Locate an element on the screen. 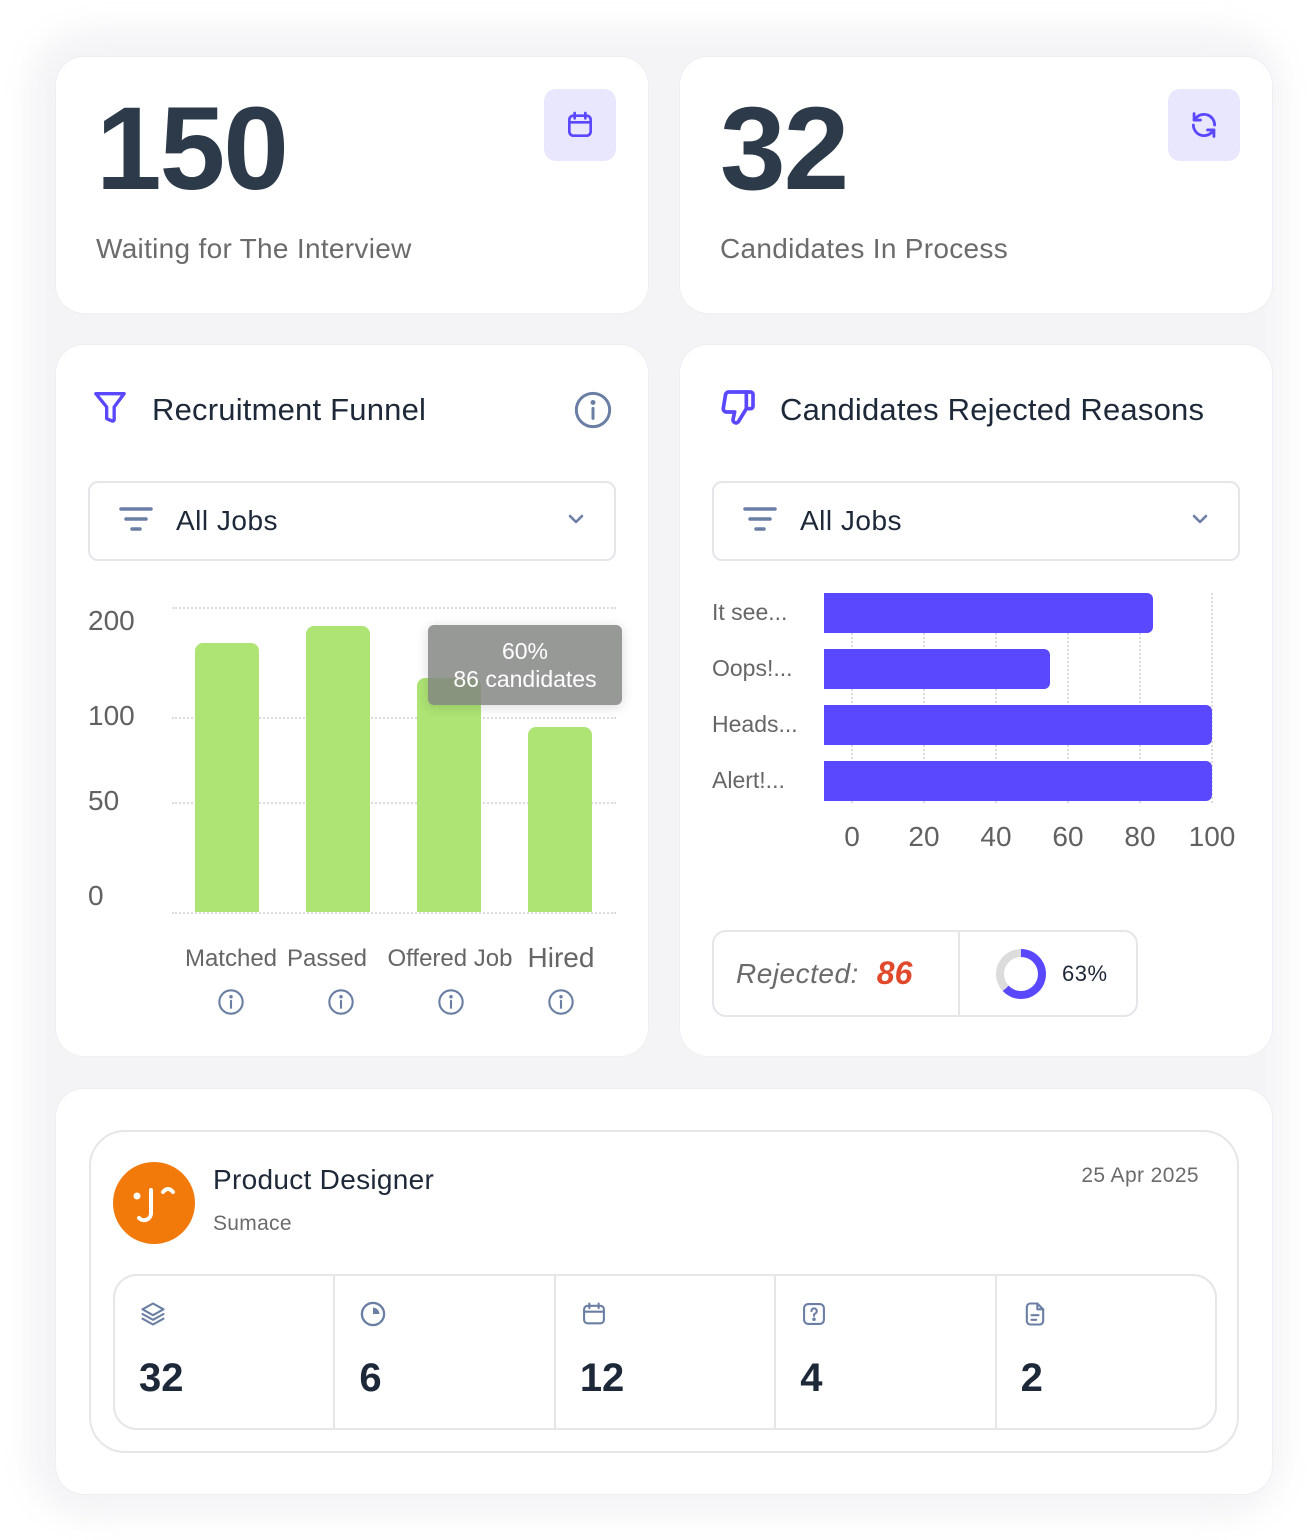 This screenshot has height=1540, width=1312. metric-value: 2 is located at coordinates (1031, 1378).